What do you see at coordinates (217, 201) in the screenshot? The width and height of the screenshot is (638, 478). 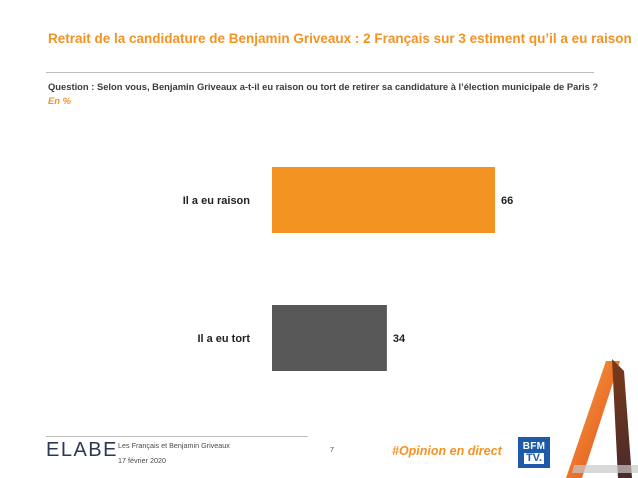 I see `category-label-0: Il a eu raison` at bounding box center [217, 201].